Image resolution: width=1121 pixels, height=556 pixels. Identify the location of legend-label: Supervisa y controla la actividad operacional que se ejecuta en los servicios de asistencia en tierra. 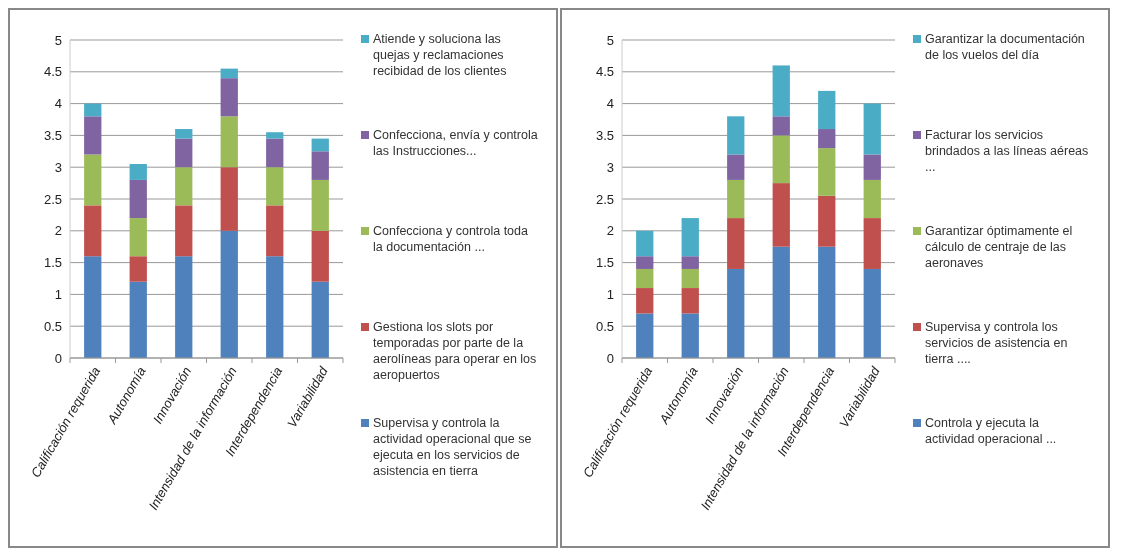
(452, 447).